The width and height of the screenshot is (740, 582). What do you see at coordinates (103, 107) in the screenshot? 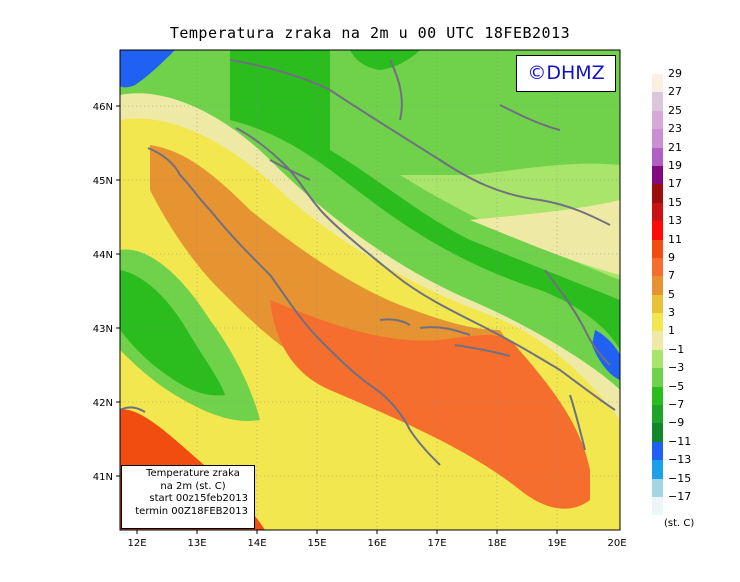
I see `lat-label: 46N` at bounding box center [103, 107].